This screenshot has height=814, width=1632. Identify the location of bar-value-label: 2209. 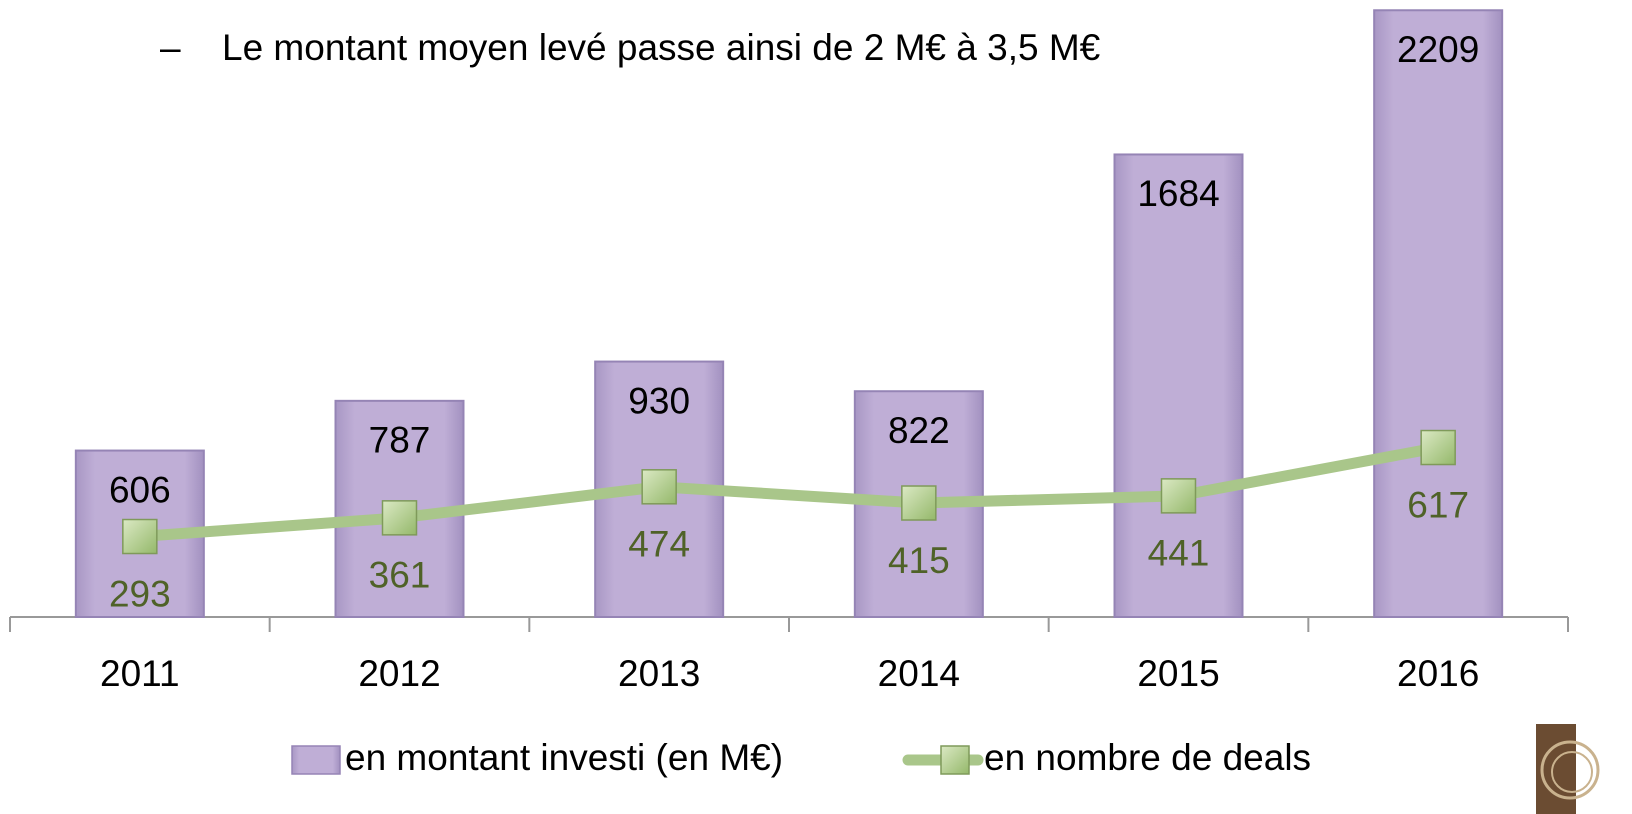
(1438, 49).